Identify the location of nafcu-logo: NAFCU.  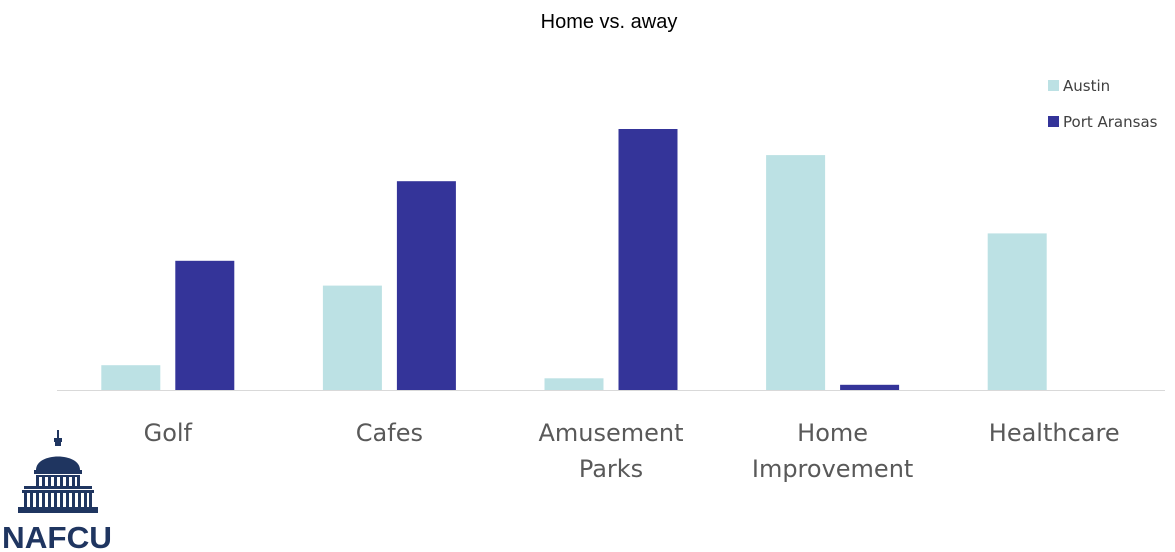
(57, 491).